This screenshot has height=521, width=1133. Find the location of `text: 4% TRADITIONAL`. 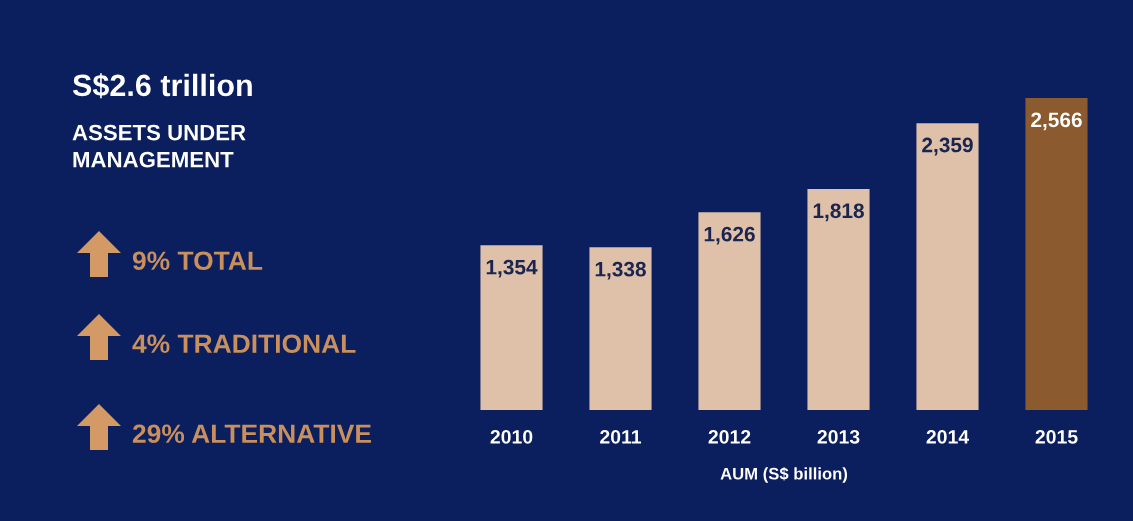

text: 4% TRADITIONAL is located at coordinates (244, 344).